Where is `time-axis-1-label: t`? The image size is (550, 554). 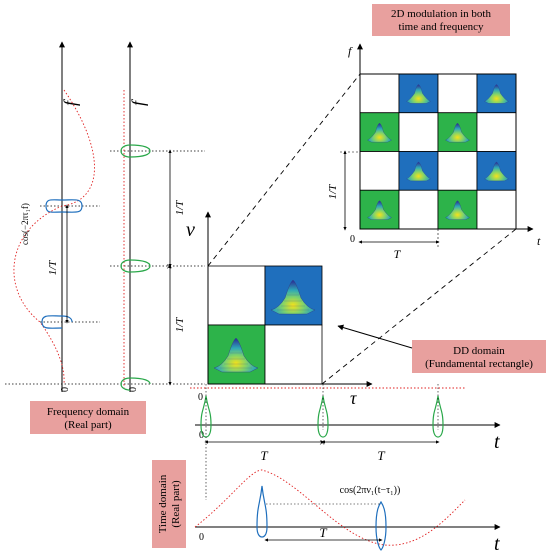 time-axis-1-label: t is located at coordinates (497, 442).